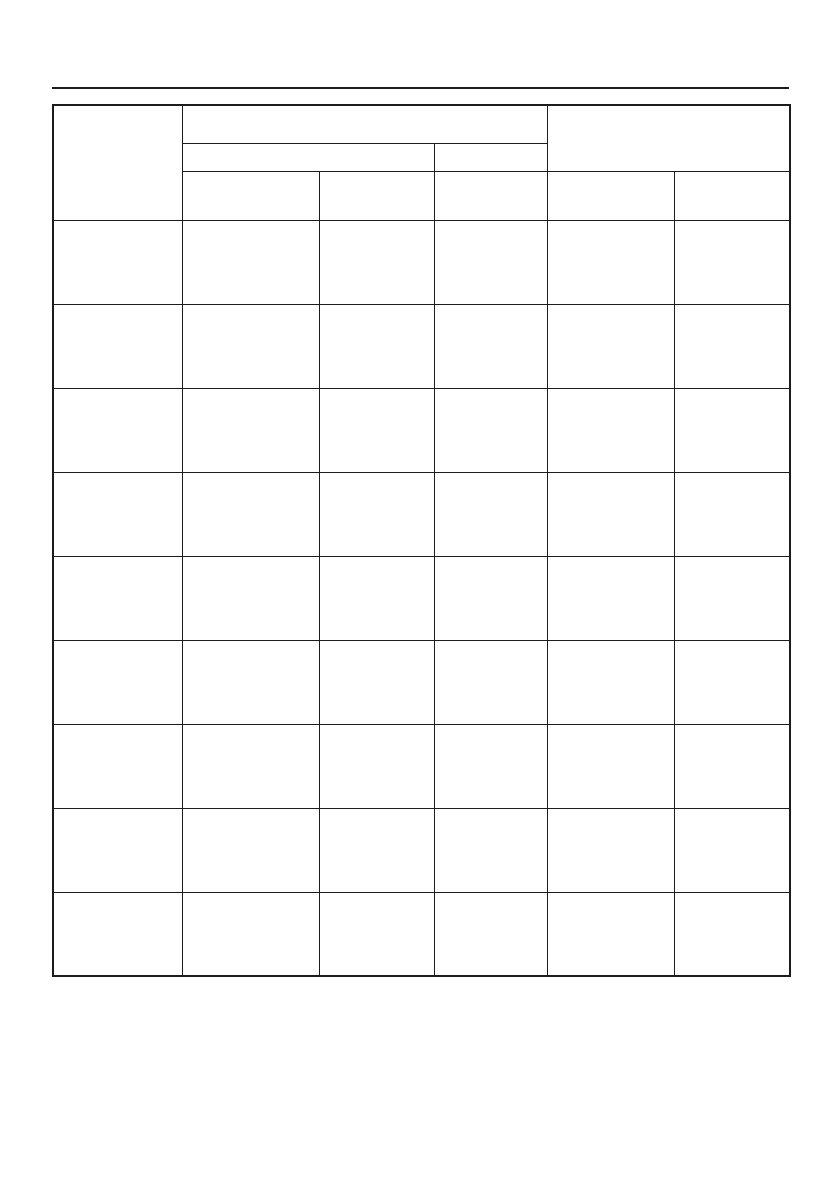  What do you see at coordinates (668, 138) in the screenshot?
I see `header-group-b-cell` at bounding box center [668, 138].